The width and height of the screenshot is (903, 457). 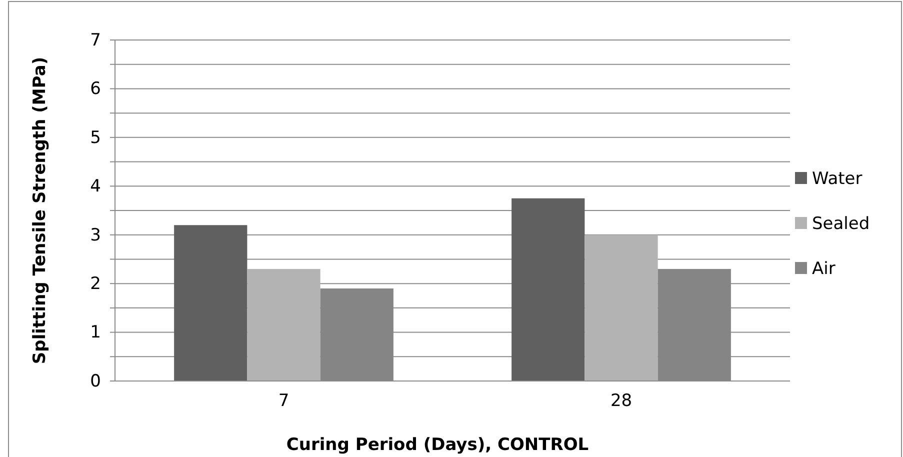 I want to click on legend-label: Water, so click(x=837, y=178).